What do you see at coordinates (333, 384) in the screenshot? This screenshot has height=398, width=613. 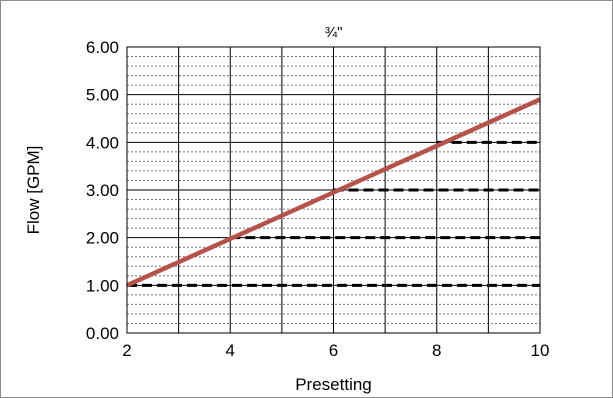 I see `x-axis-title: Presetting` at bounding box center [333, 384].